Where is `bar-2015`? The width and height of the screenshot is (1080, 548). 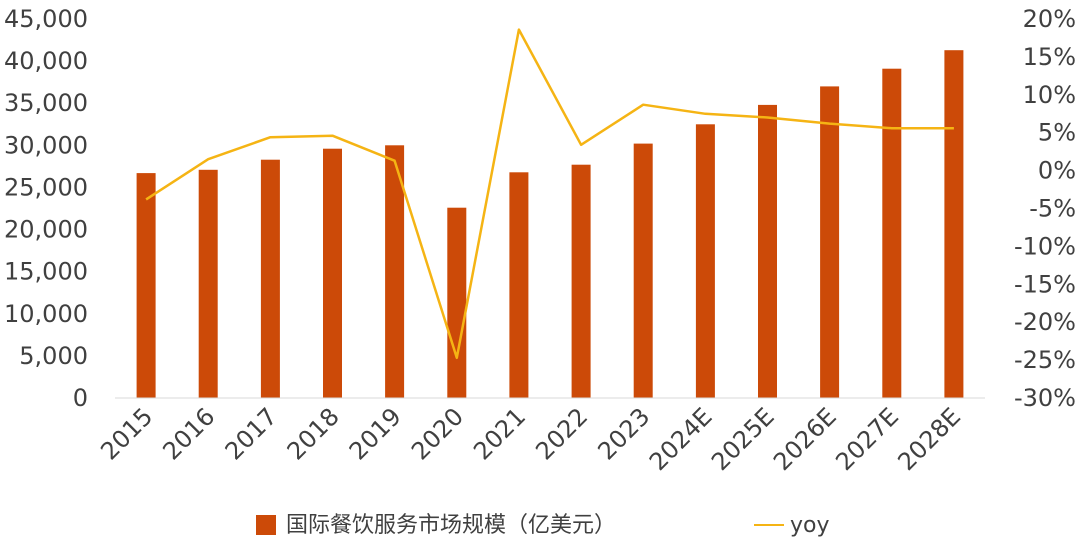
bar-2015 is located at coordinates (146, 285).